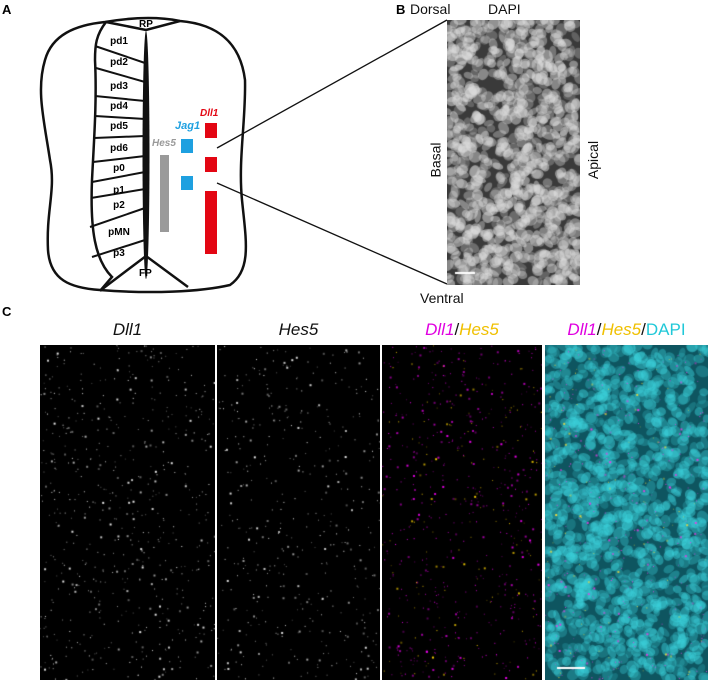 Image resolution: width=708 pixels, height=680 pixels. What do you see at coordinates (119, 106) in the screenshot?
I see `domain-label: pd4` at bounding box center [119, 106].